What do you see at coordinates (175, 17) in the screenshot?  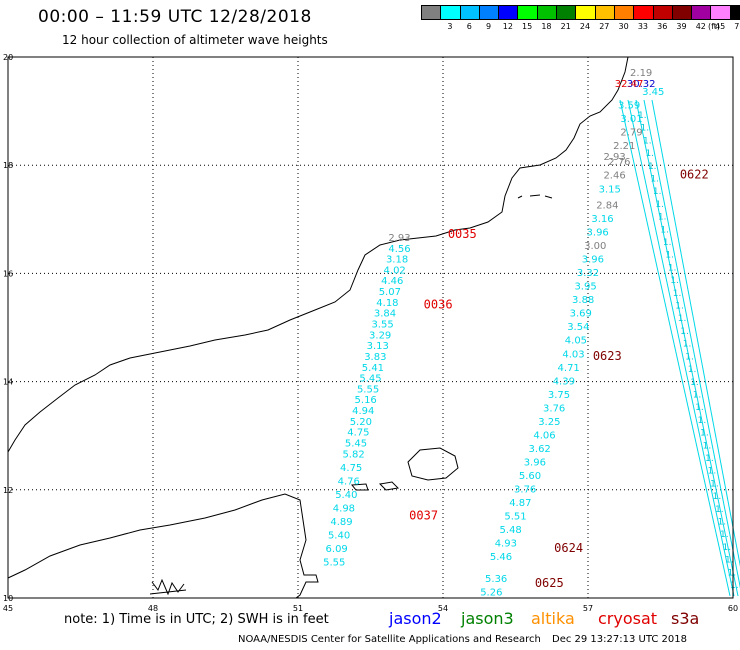 I see `map-title: 00:00 – 11:59 UTC 12/28/2018` at bounding box center [175, 17].